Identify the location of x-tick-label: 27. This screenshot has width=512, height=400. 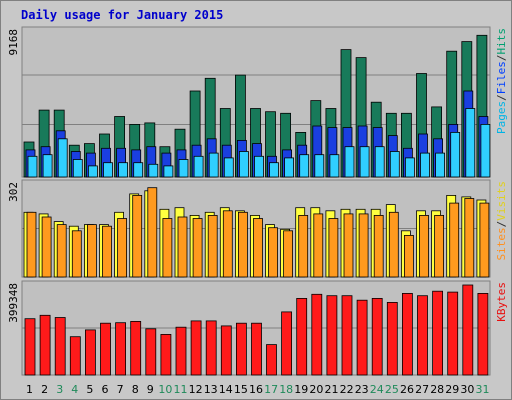
(422, 389).